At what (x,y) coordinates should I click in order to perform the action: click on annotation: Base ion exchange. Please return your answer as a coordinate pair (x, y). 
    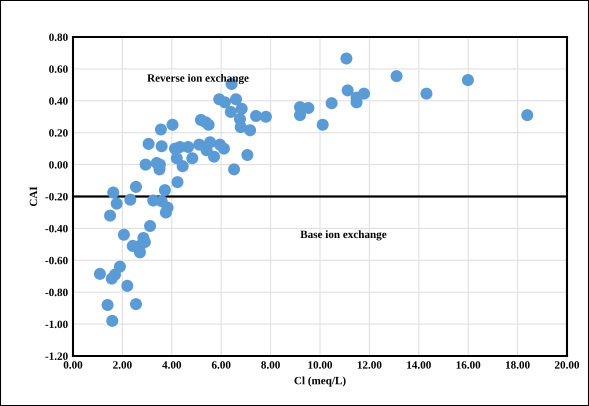
    Looking at the image, I should click on (343, 235).